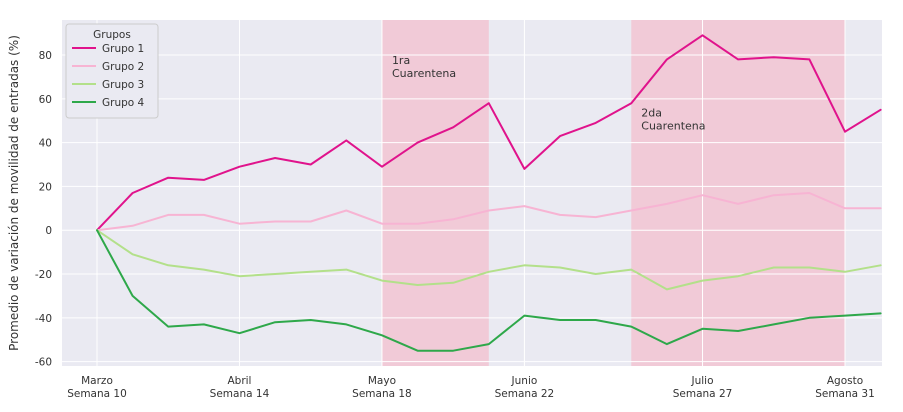  What do you see at coordinates (45, 56) in the screenshot?
I see `y-tick-label: 80` at bounding box center [45, 56].